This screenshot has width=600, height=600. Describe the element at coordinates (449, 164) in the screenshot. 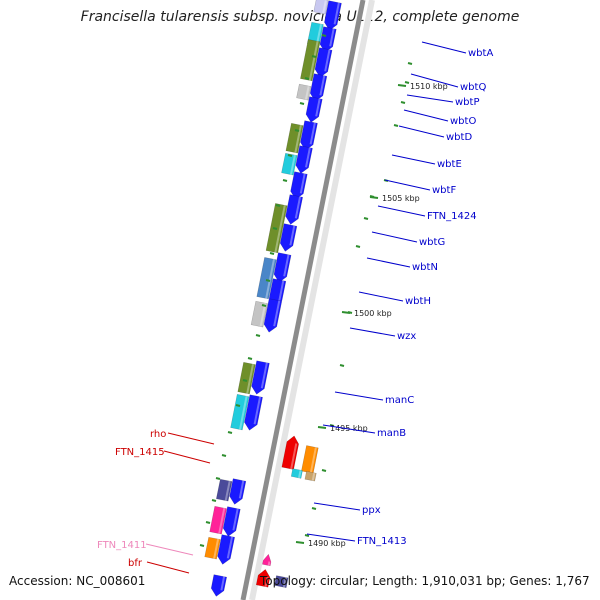

I see `gene-label-wbtE: wbtE` at that location.